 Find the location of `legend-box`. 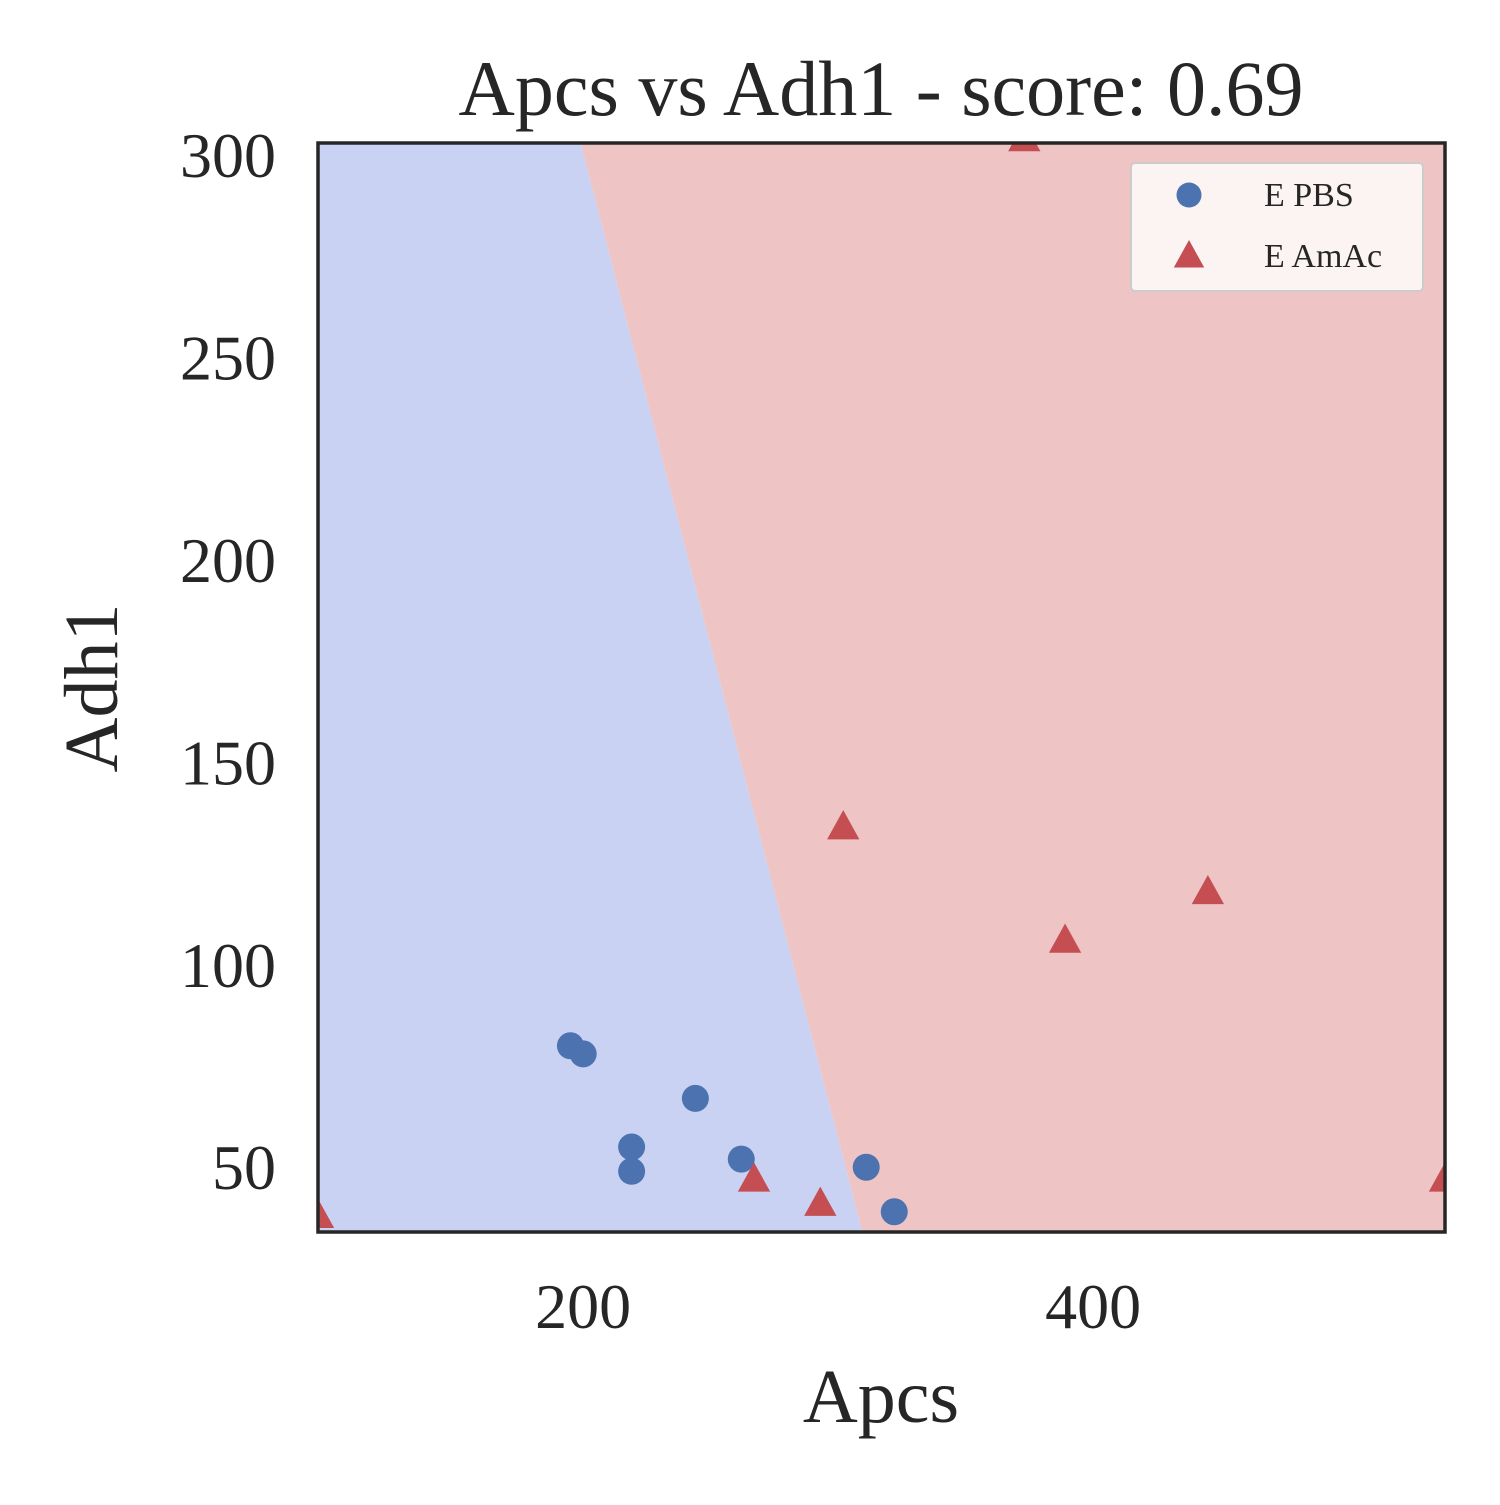

legend-box is located at coordinates (1277, 227).